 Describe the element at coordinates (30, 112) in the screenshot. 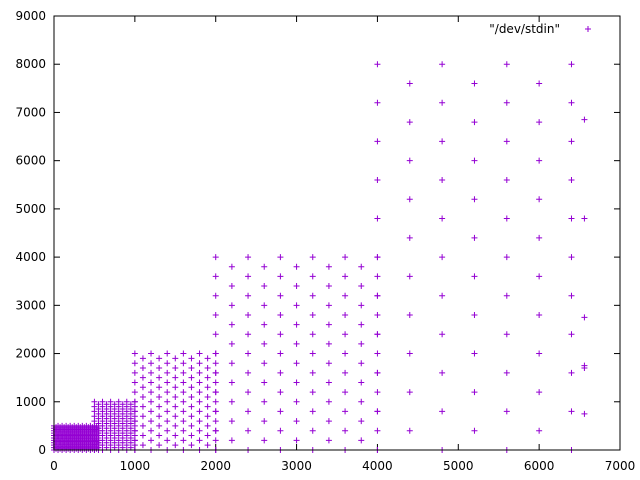

I see `y-tick-label: 7000` at that location.